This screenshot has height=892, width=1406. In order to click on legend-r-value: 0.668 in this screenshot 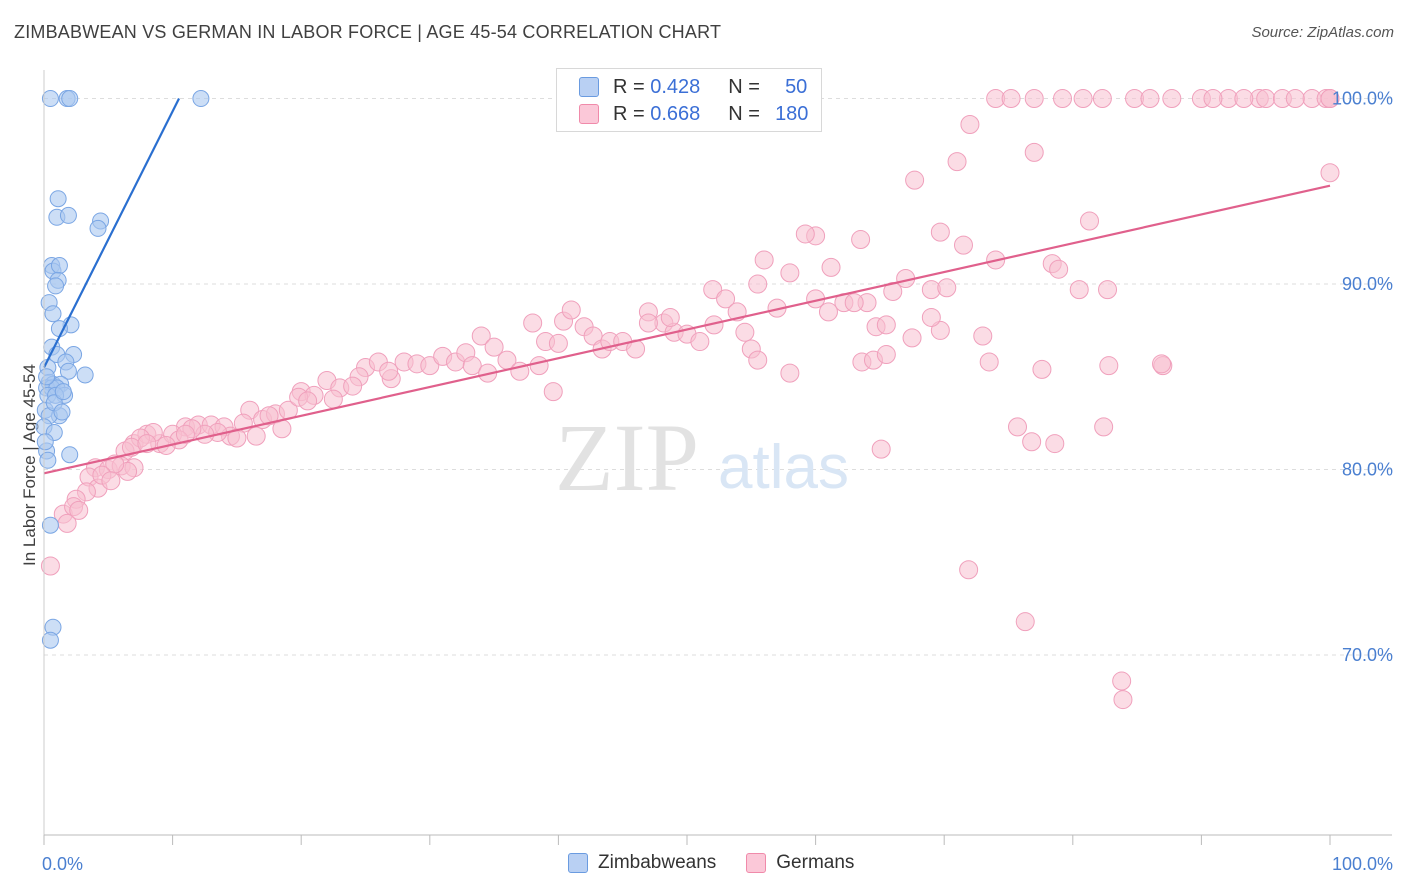, I will do `click(675, 113)`.